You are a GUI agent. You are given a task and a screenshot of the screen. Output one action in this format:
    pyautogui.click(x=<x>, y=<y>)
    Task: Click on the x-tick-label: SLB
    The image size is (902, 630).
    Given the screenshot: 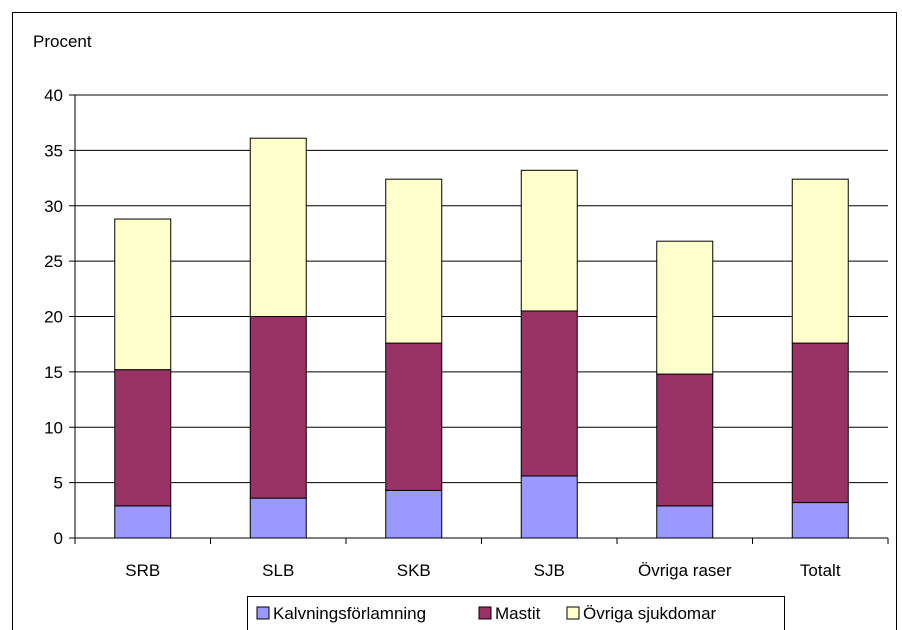 What is the action you would take?
    pyautogui.click(x=278, y=570)
    